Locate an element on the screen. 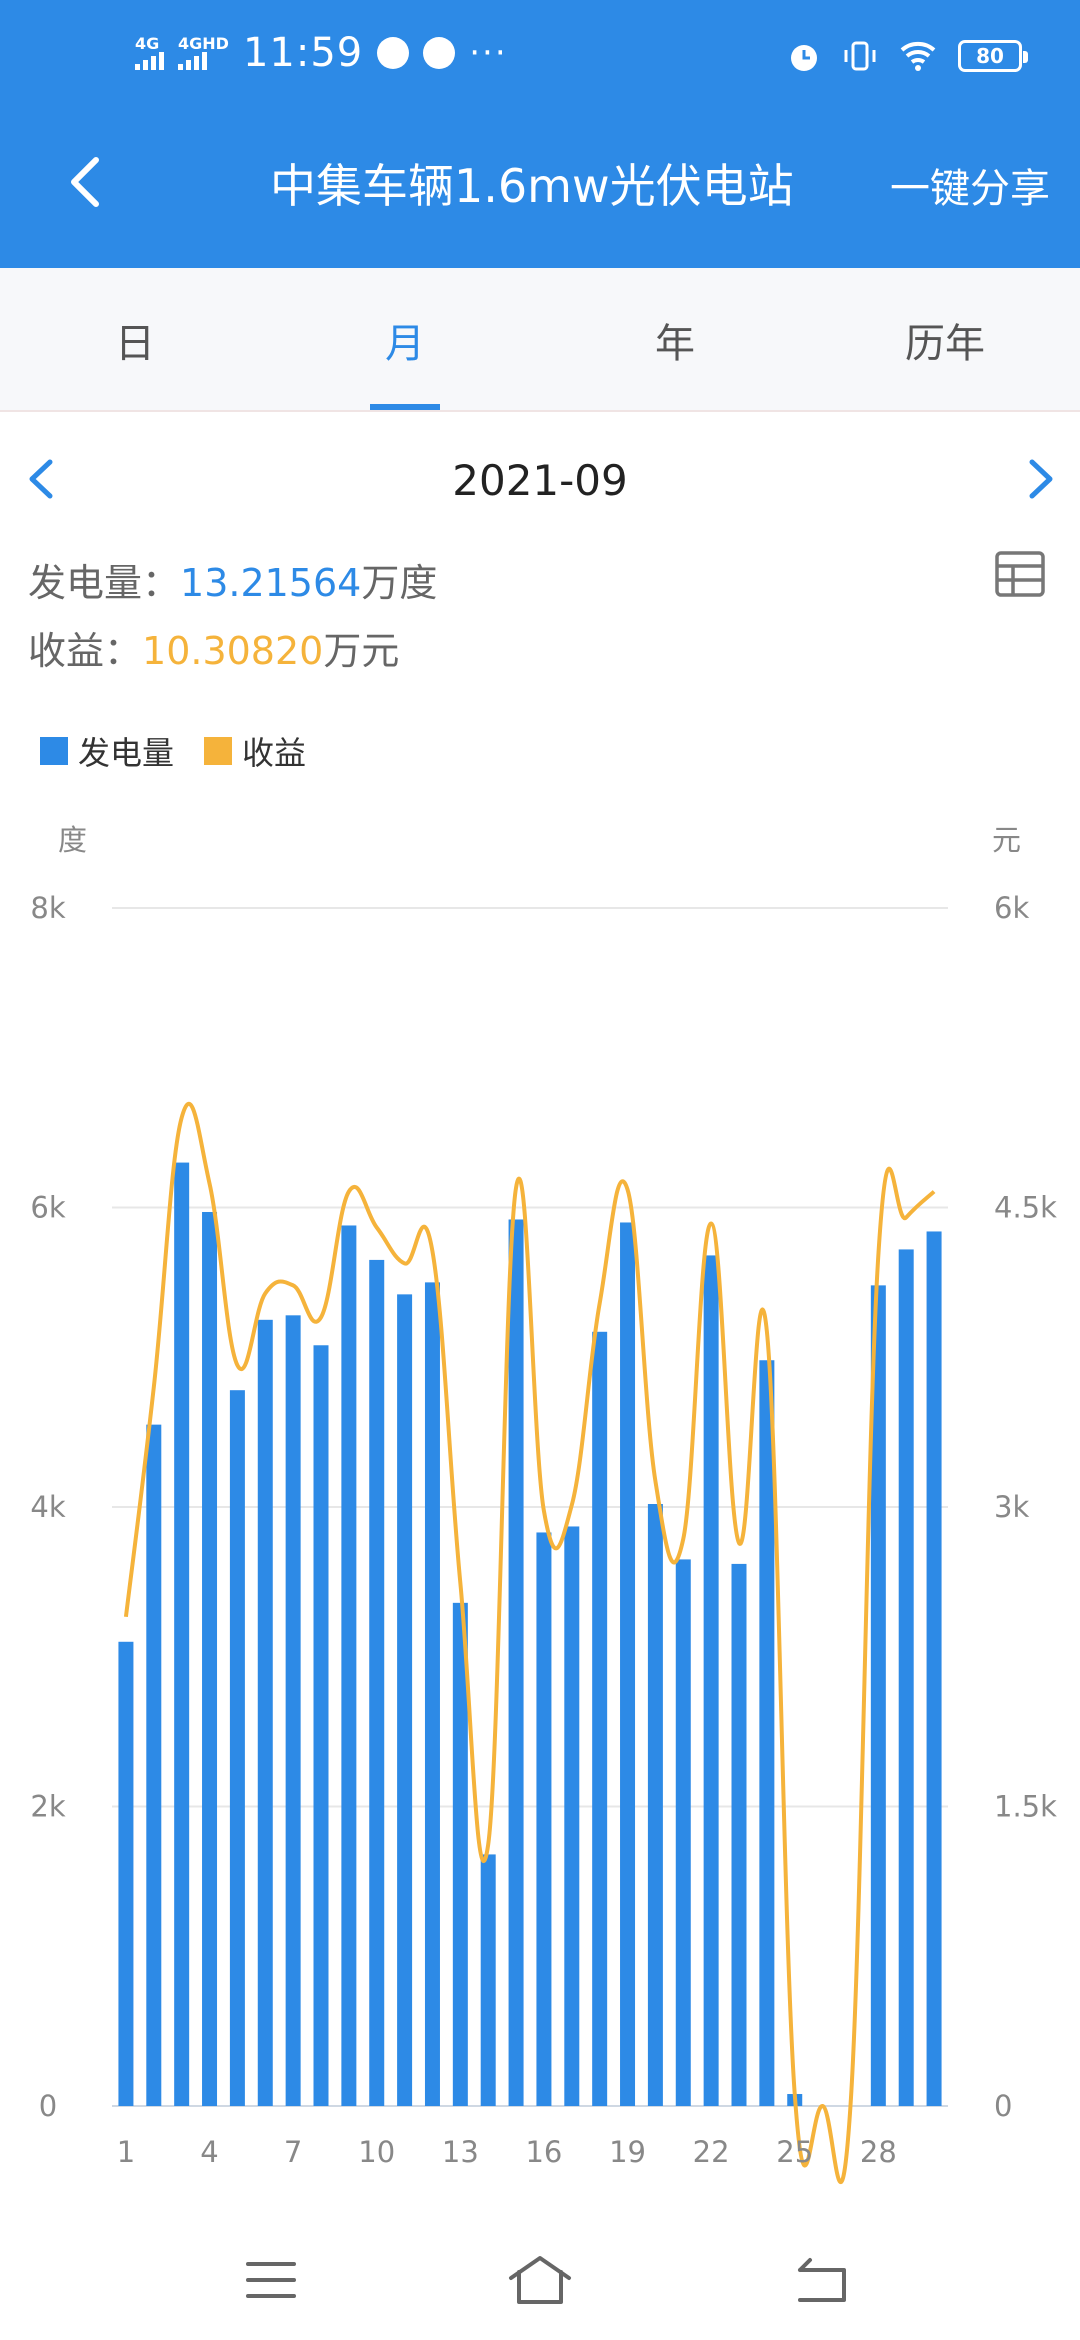  network-type-label: 4G is located at coordinates (147, 43).